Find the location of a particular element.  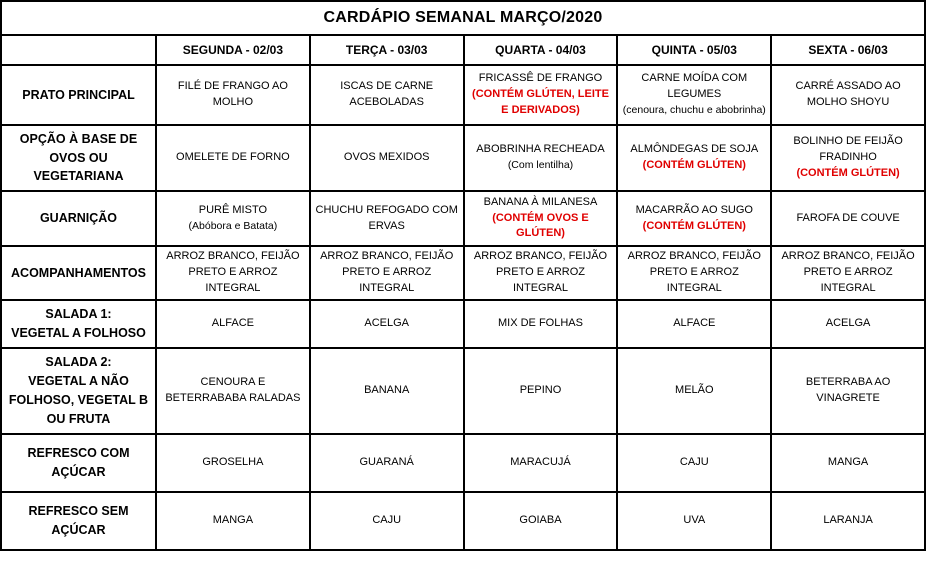

row-label-line: SALADA 2: is located at coordinates (78, 362).